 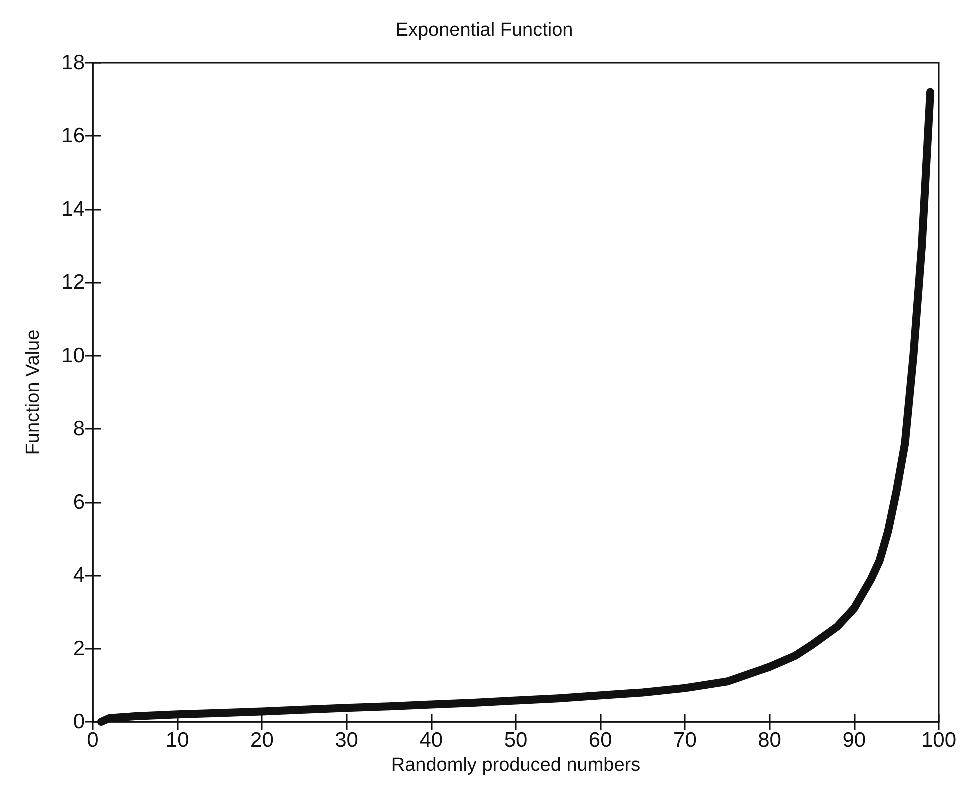 What do you see at coordinates (33, 393) in the screenshot?
I see `y-axis-title: Function Value` at bounding box center [33, 393].